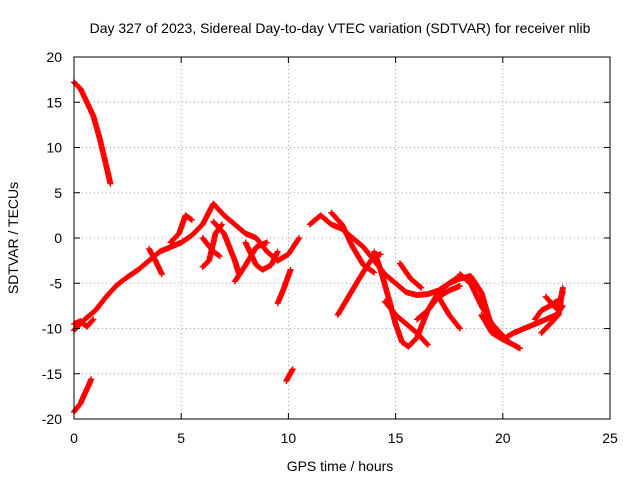 The height and width of the screenshot is (480, 640). What do you see at coordinates (610, 438) in the screenshot?
I see `x-tick-label: 25` at bounding box center [610, 438].